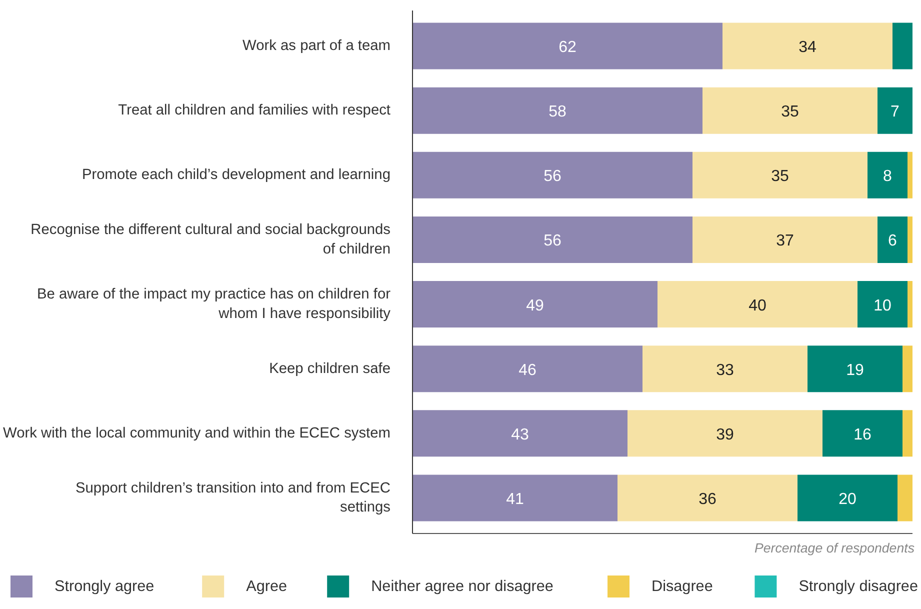  Describe the element at coordinates (254, 110) in the screenshot. I see `y-tick-label: Treat all children and families with respect` at that location.